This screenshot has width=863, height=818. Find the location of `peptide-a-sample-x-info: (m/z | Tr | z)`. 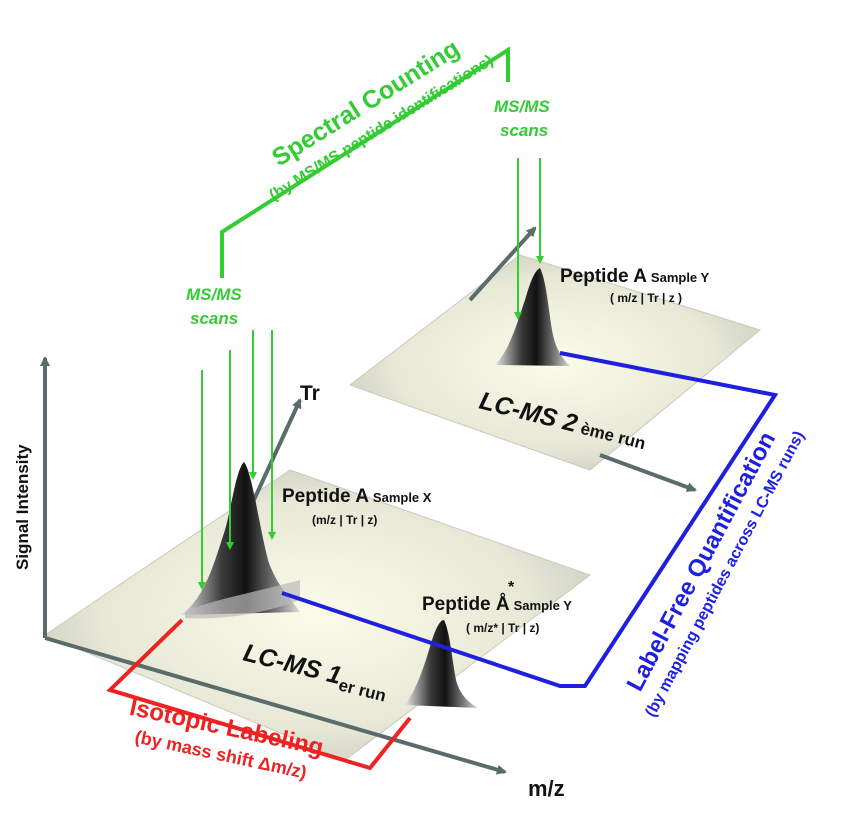

peptide-a-sample-x-info: (m/z | Tr | z) is located at coordinates (344, 520).